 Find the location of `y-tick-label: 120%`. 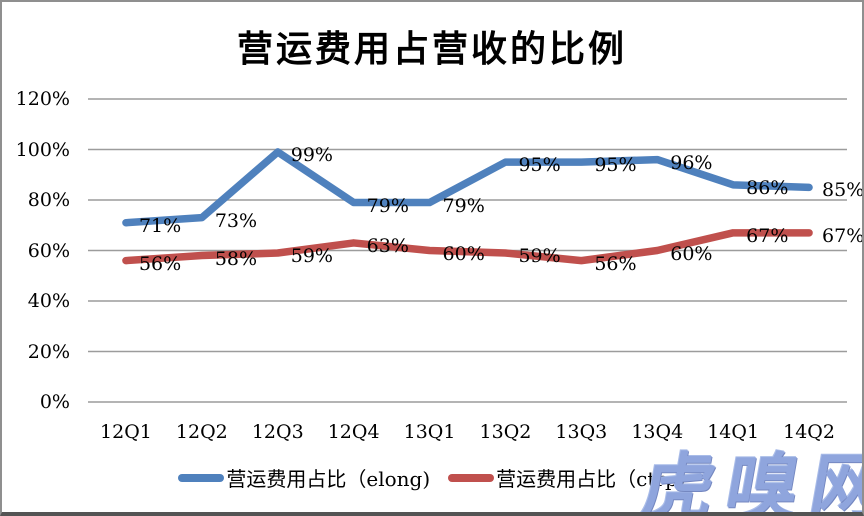

y-tick-label: 120% is located at coordinates (42, 99).